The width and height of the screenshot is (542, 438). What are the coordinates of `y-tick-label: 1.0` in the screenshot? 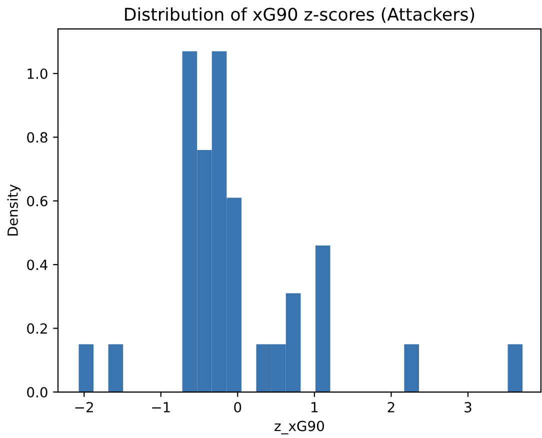 It's located at (38, 73).